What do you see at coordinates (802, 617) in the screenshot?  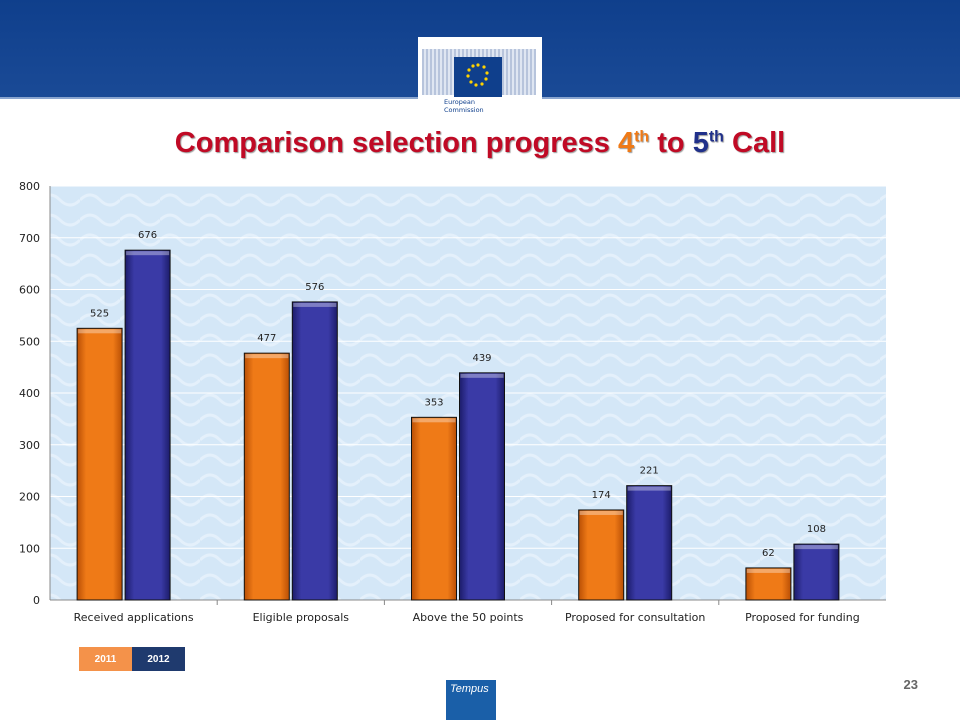 I see `category-label: Proposed for funding` at bounding box center [802, 617].